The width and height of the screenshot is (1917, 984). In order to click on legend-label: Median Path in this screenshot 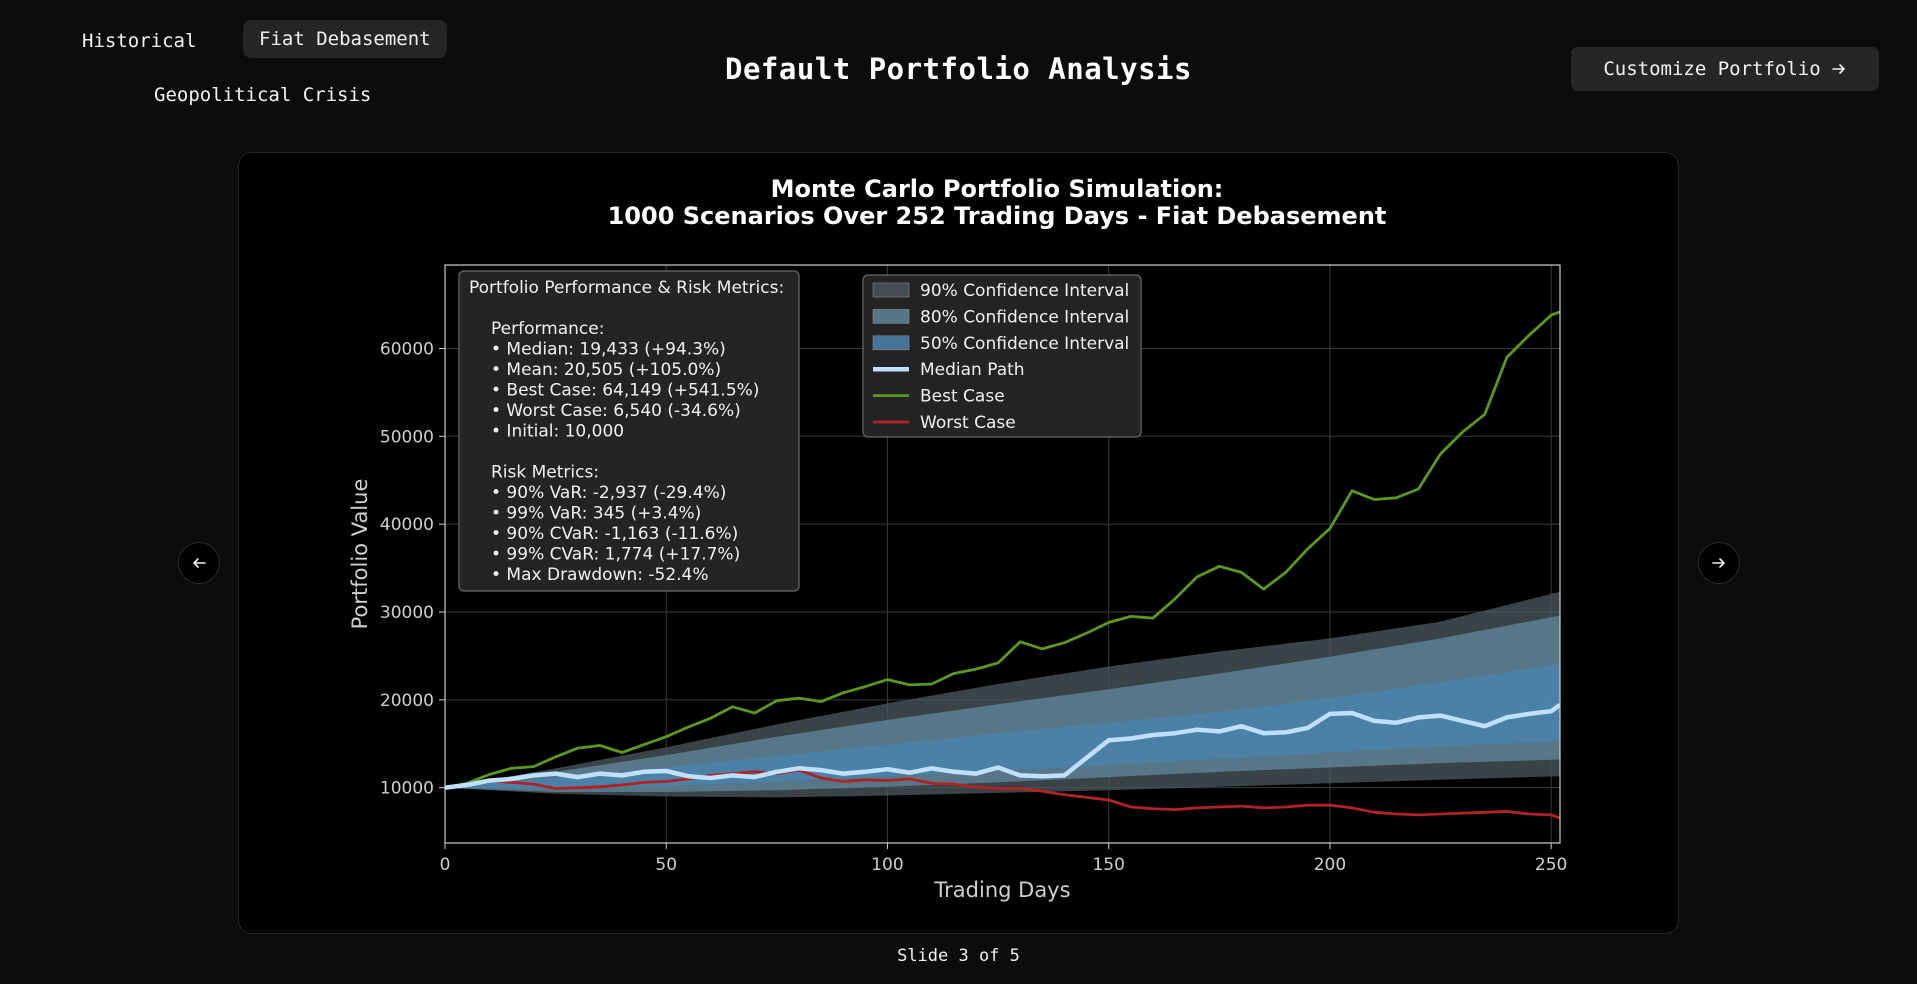, I will do `click(972, 370)`.